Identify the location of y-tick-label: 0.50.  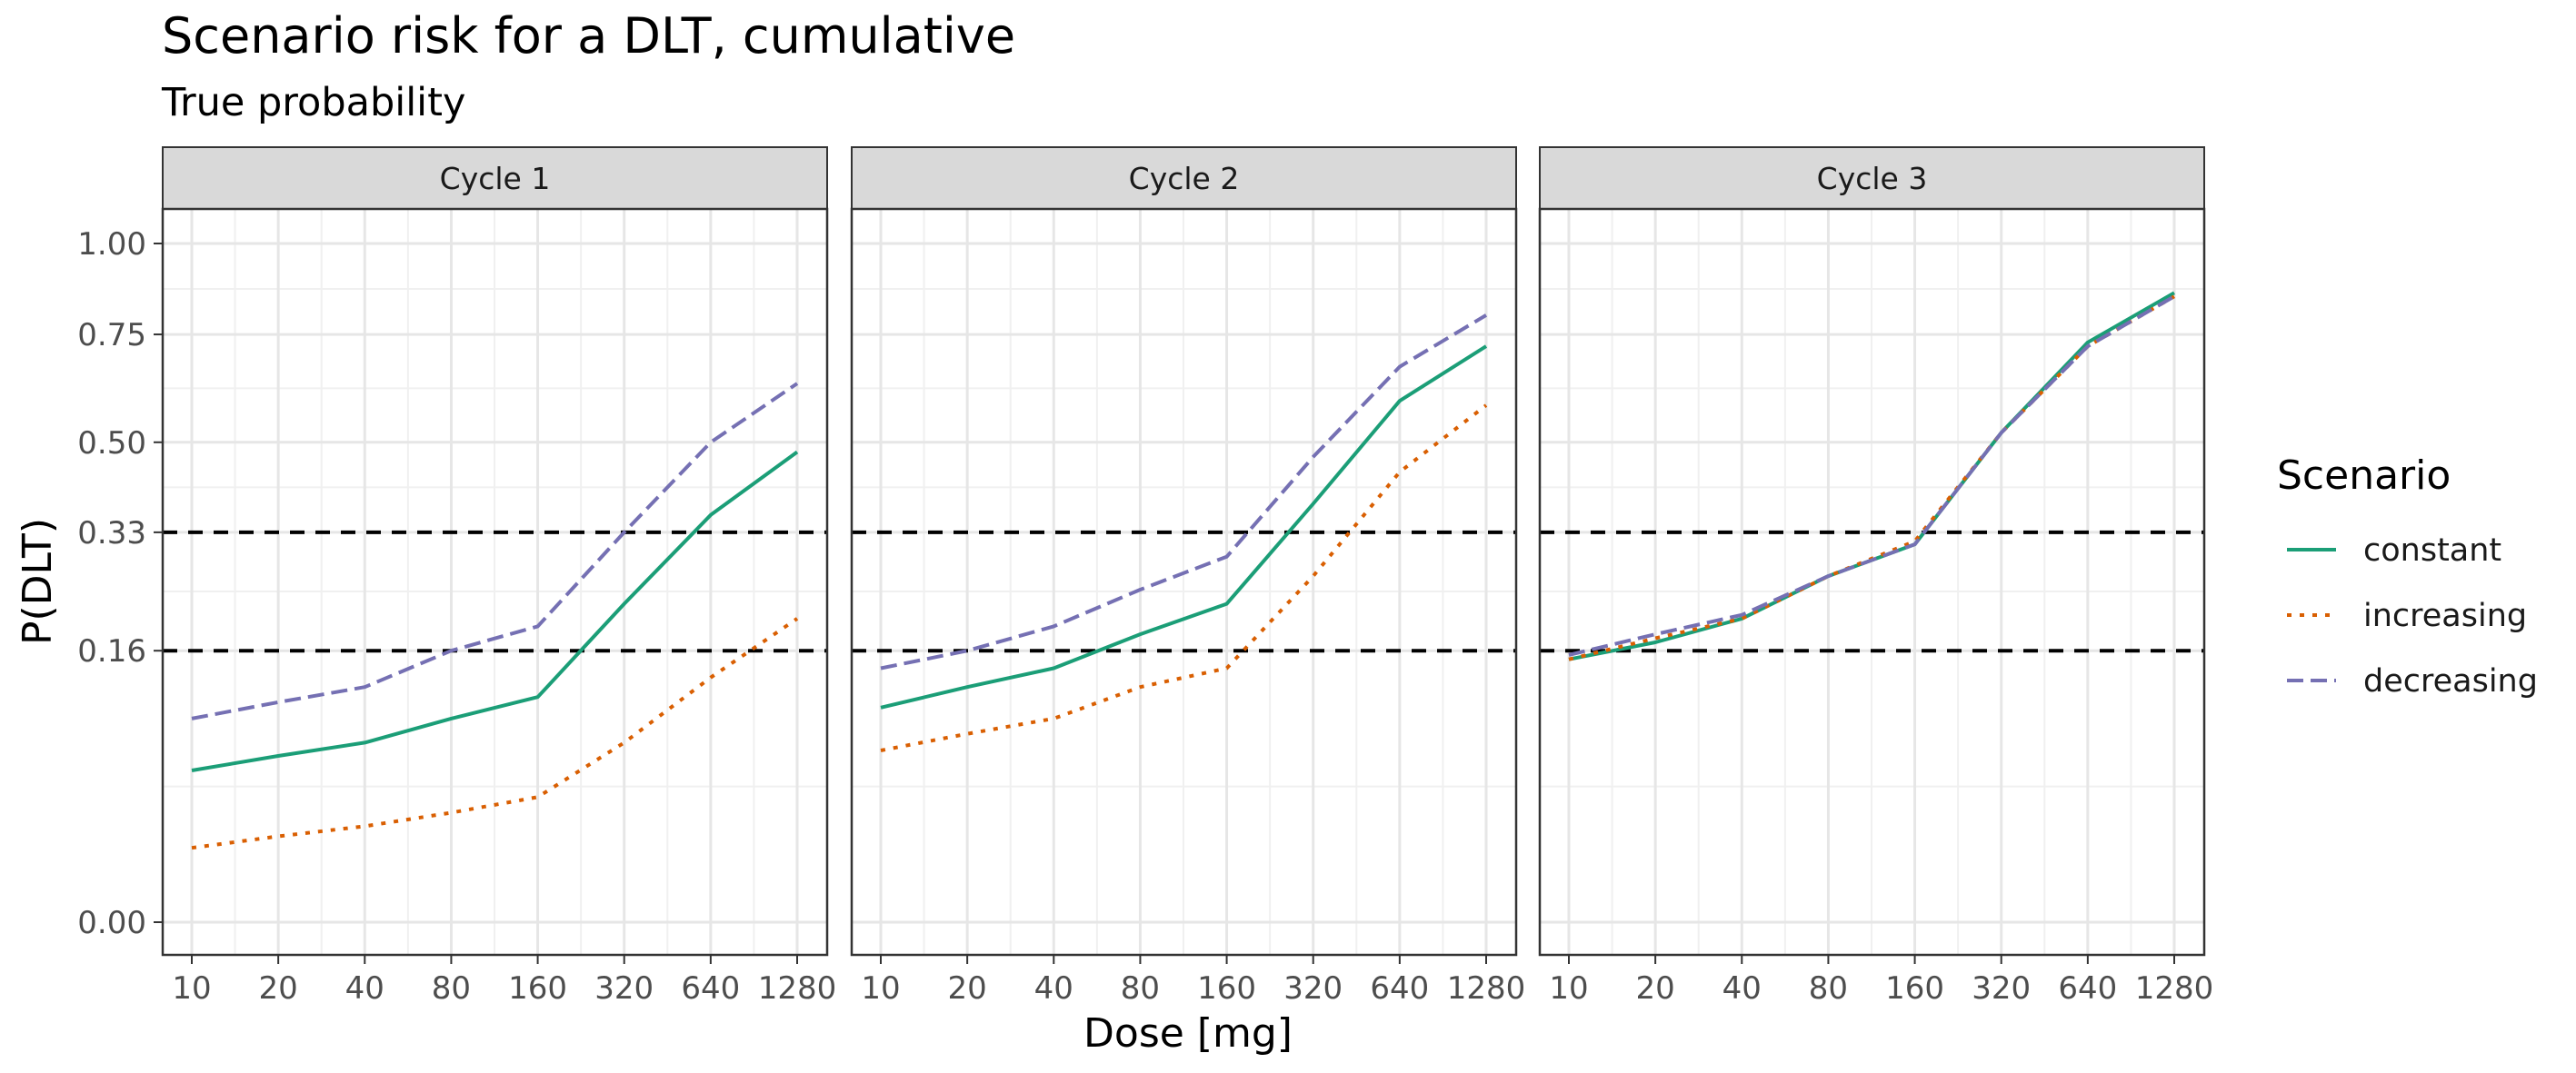
(111, 444).